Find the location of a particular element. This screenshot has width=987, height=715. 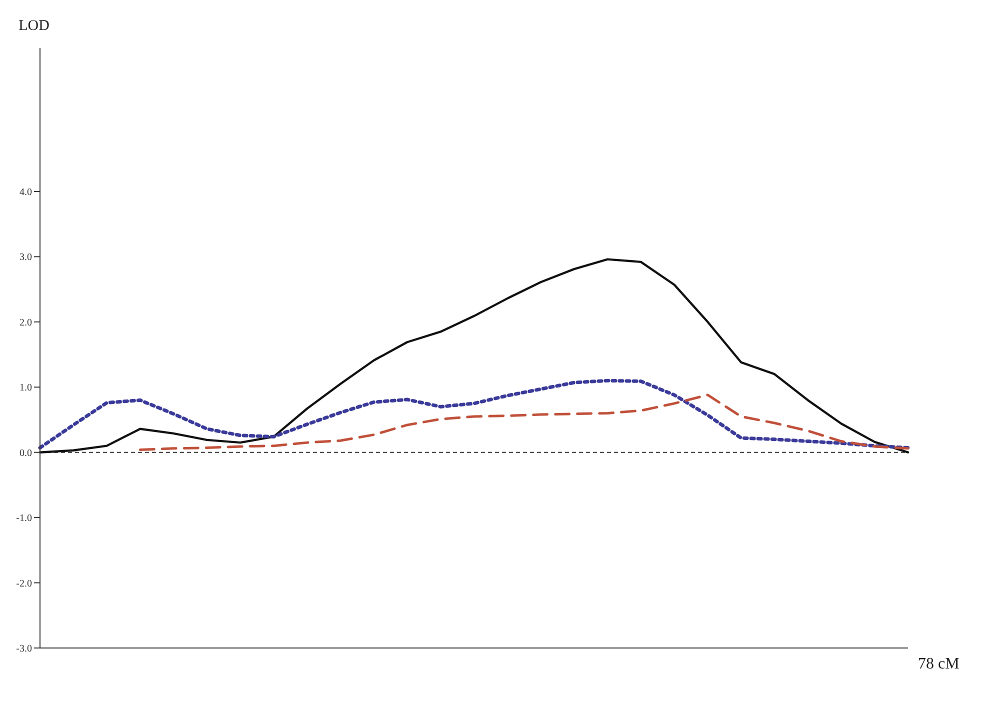

y-tick-label: -1.0 is located at coordinates (24, 518).